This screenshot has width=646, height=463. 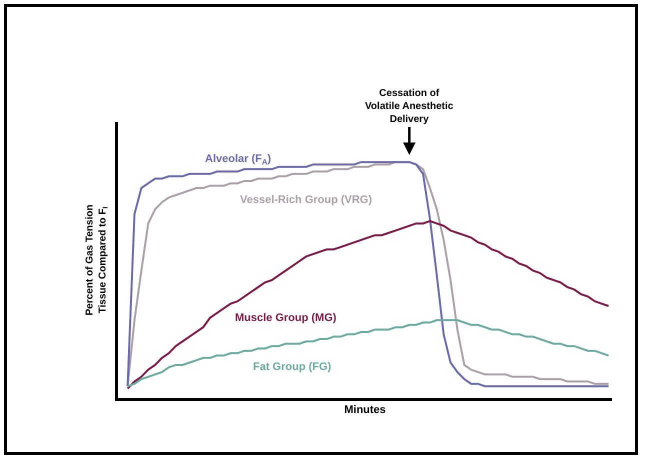 What do you see at coordinates (238, 159) in the screenshot?
I see `series-label: Alveolar (F$_{A}$)` at bounding box center [238, 159].